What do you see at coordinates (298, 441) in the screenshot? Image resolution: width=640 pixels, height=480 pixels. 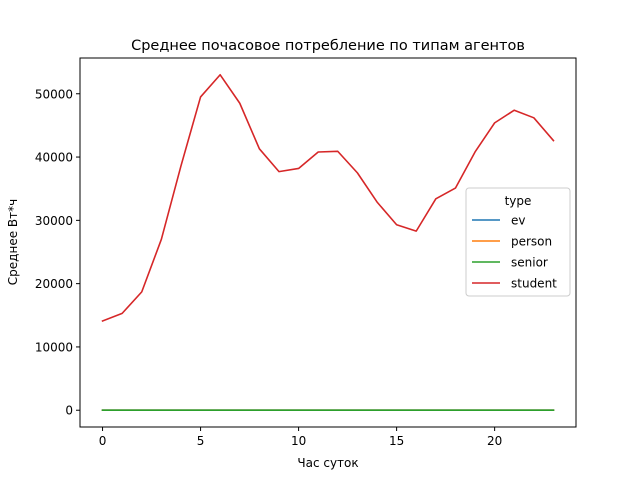 I see `x-tick-label: 10` at bounding box center [298, 441].